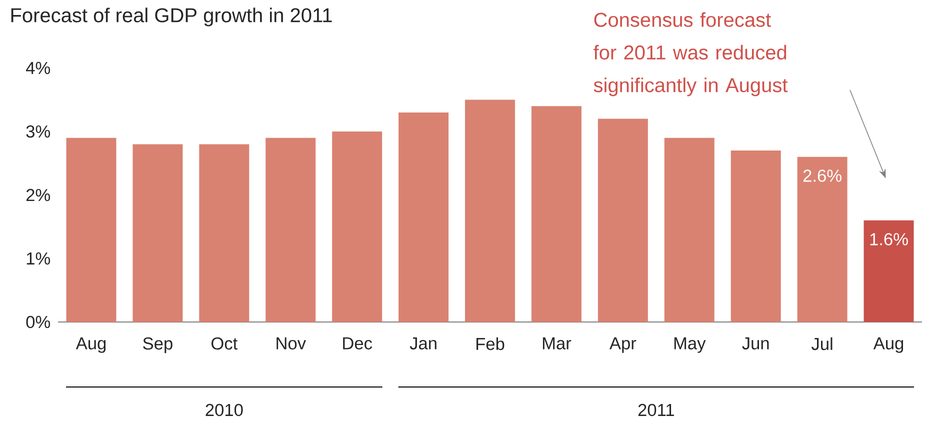  I want to click on data-label: 1.6%, so click(889, 239).